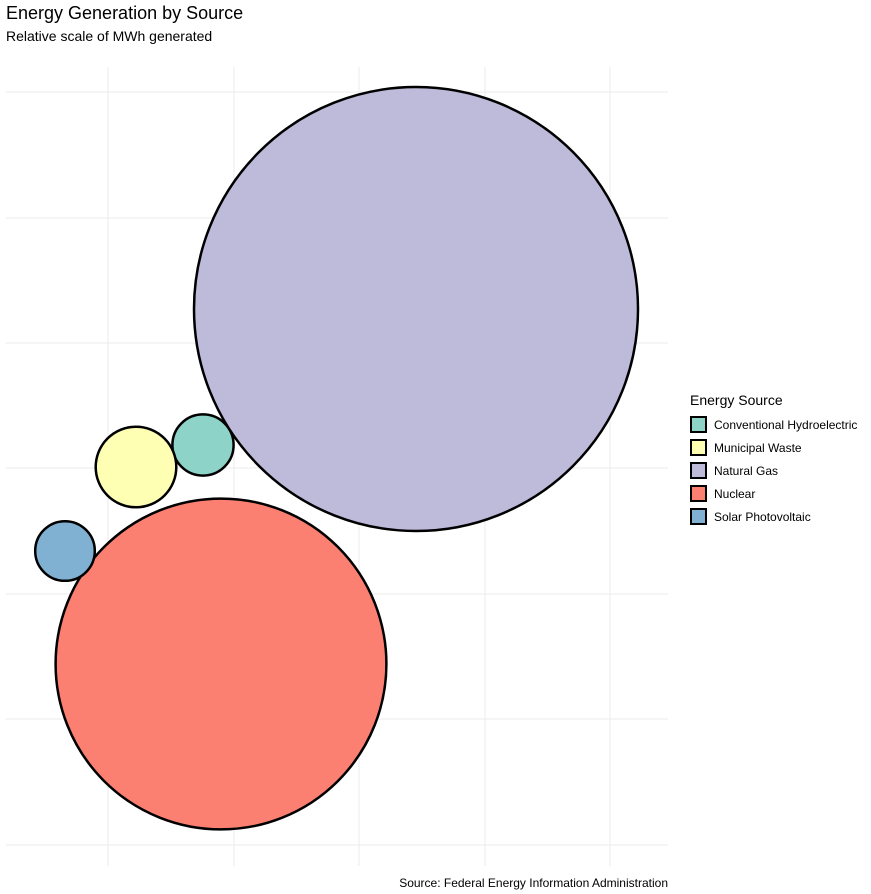 The image size is (871, 894). What do you see at coordinates (698, 516) in the screenshot?
I see `legend-key-solar-photovoltaic` at bounding box center [698, 516].